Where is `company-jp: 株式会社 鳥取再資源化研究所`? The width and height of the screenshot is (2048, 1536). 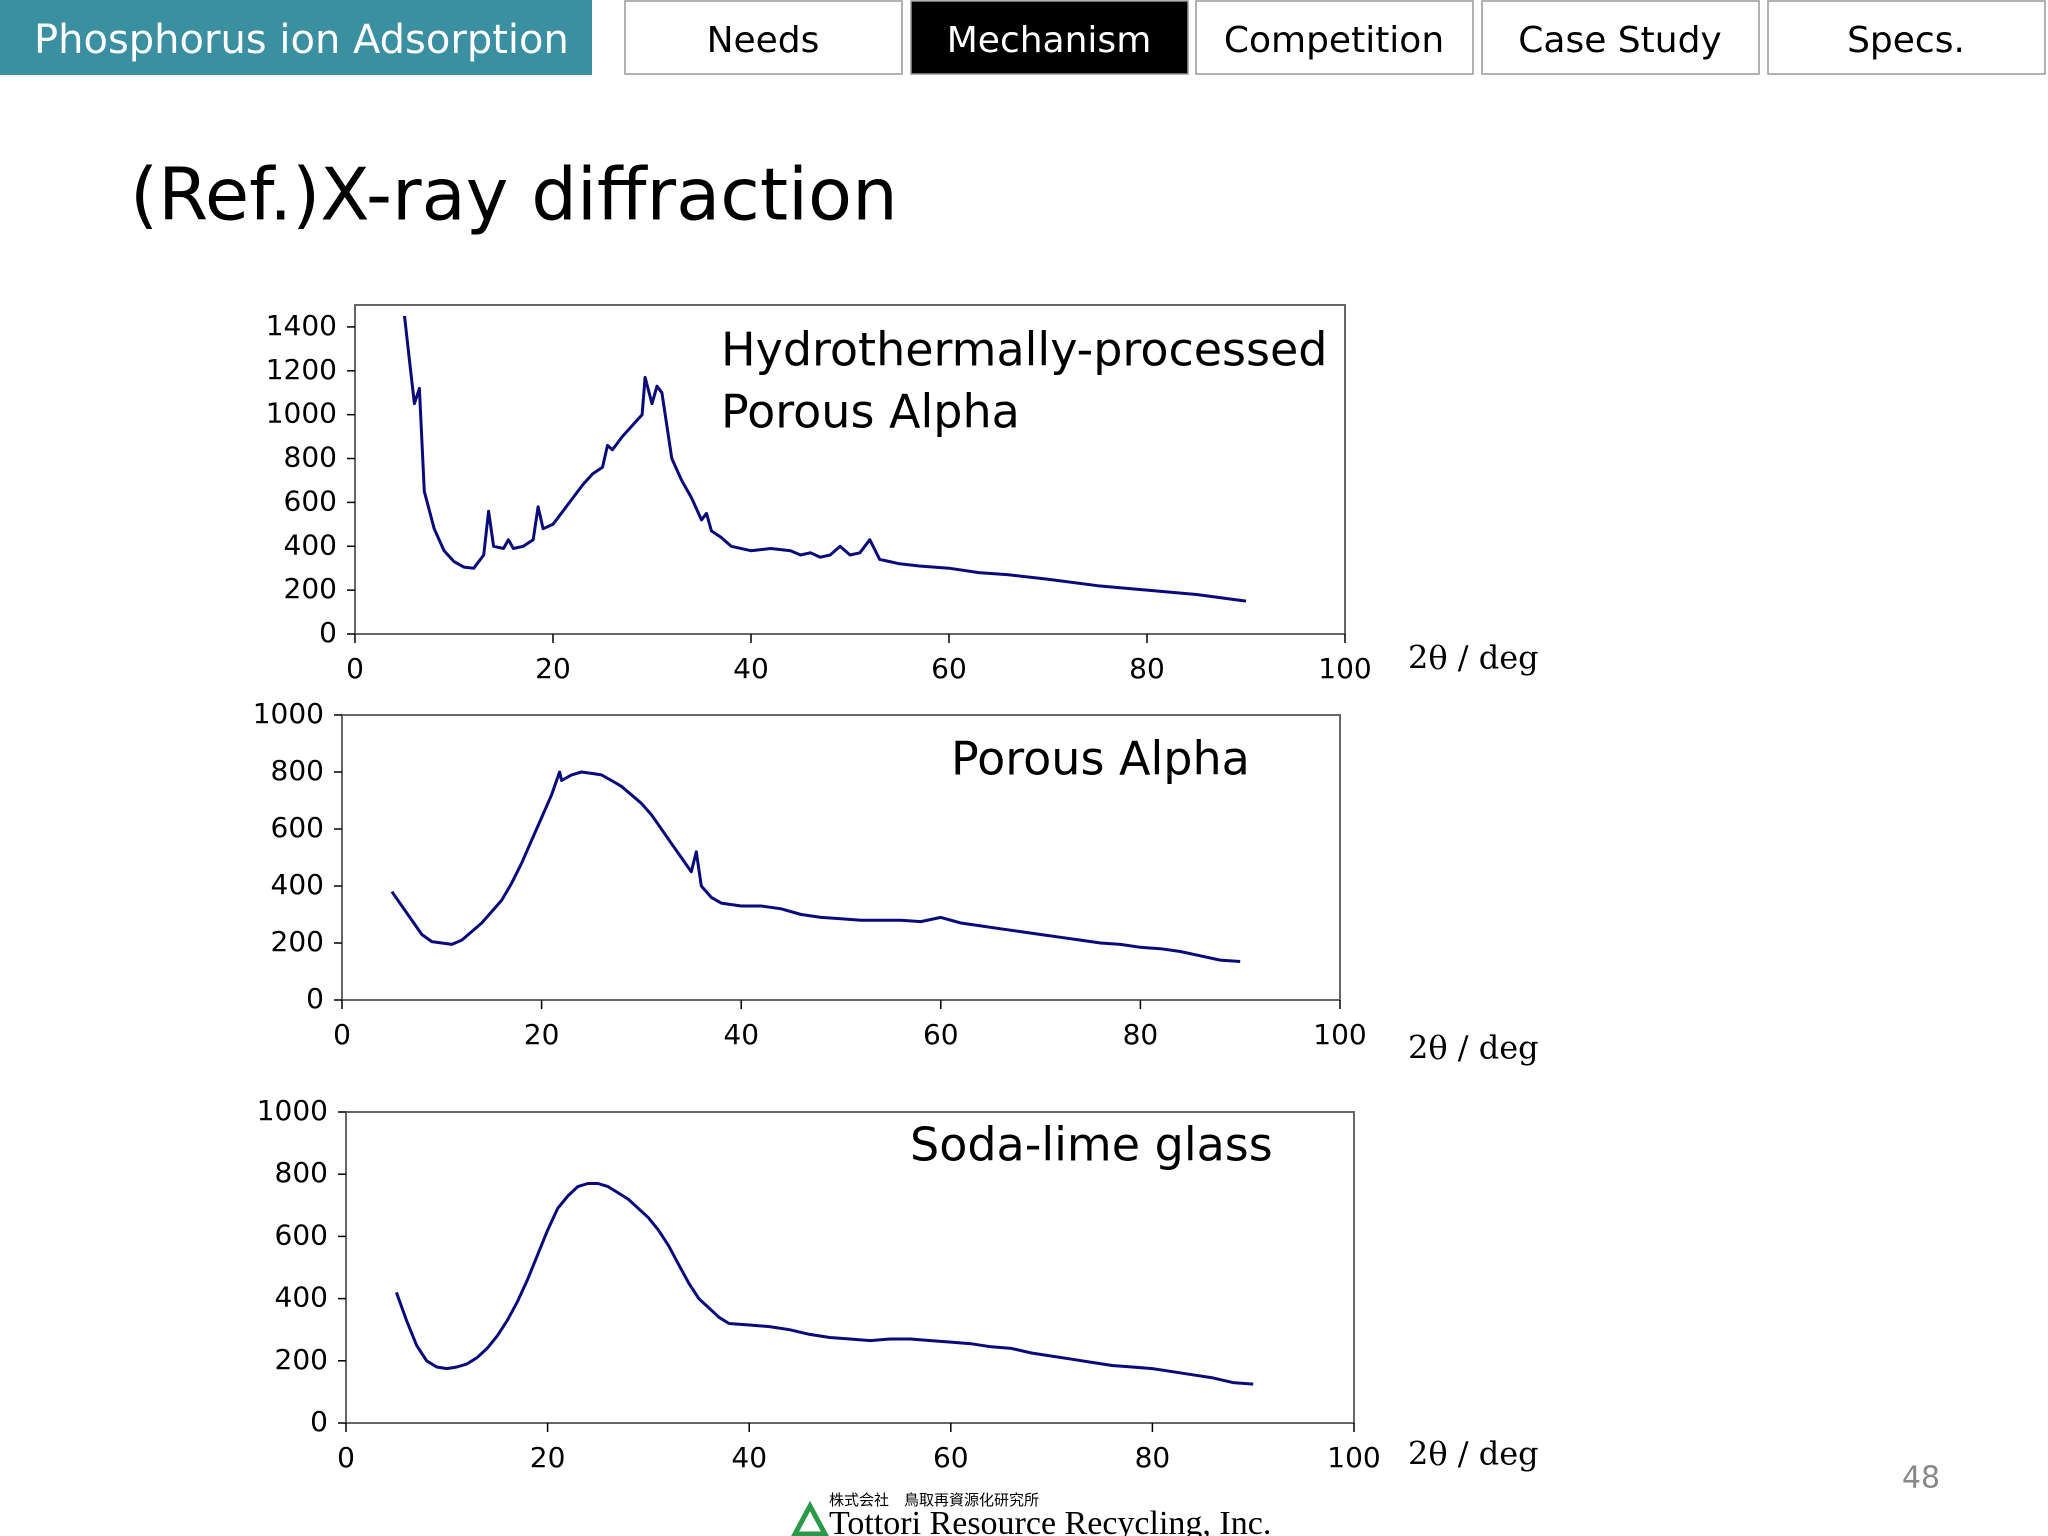 company-jp: 株式会社 鳥取再資源化研究所 is located at coordinates (934, 1500).